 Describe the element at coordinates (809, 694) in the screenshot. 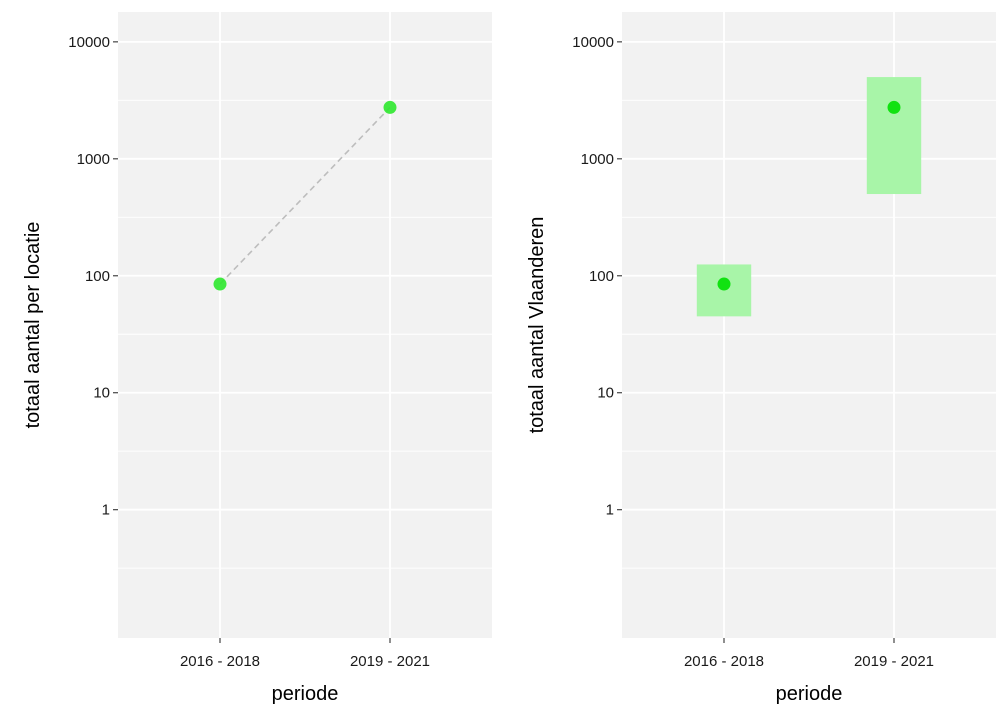

I see `x-axis-title-right: periode` at that location.